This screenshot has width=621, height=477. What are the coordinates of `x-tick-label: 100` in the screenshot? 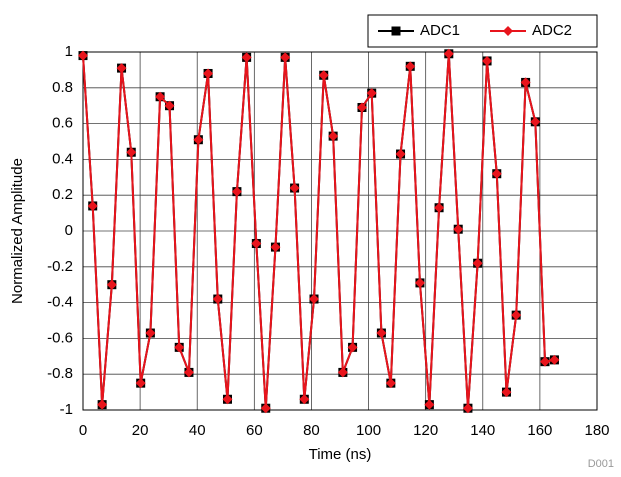 It's located at (368, 430).